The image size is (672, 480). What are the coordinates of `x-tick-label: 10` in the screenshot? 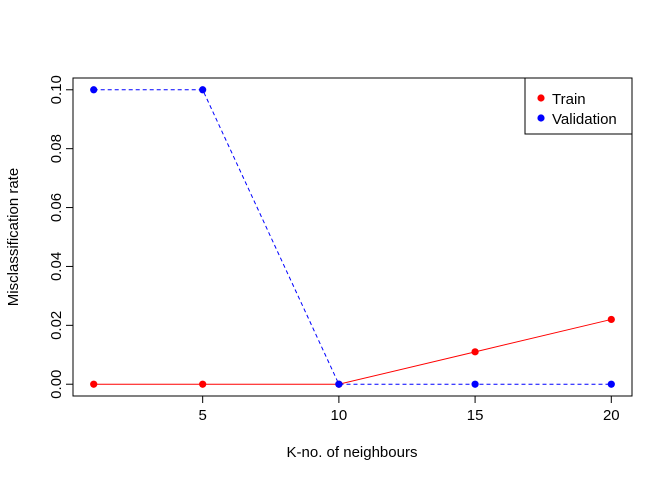 It's located at (339, 415).